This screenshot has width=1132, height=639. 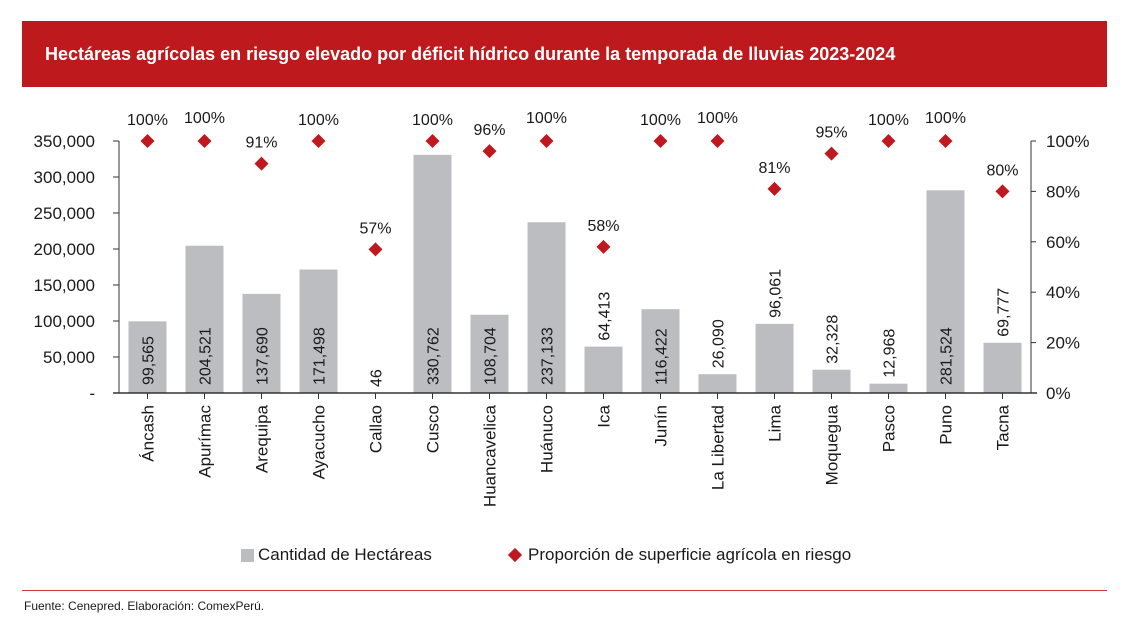 What do you see at coordinates (64, 177) in the screenshot?
I see `left-tick-label: 300,000` at bounding box center [64, 177].